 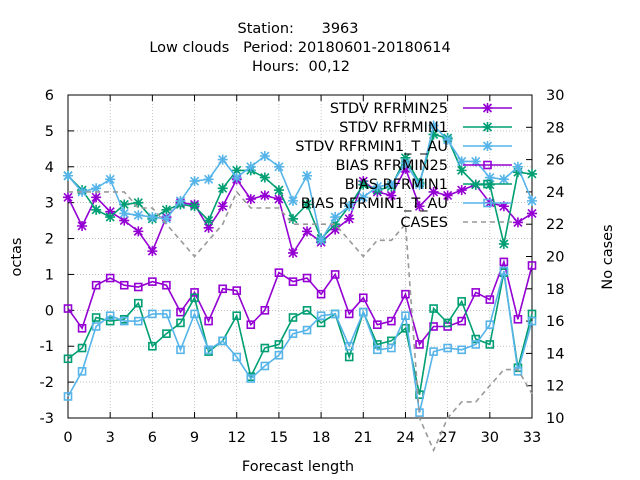 What do you see at coordinates (608, 256) in the screenshot?
I see `y2-axis-label: No cases` at bounding box center [608, 256].